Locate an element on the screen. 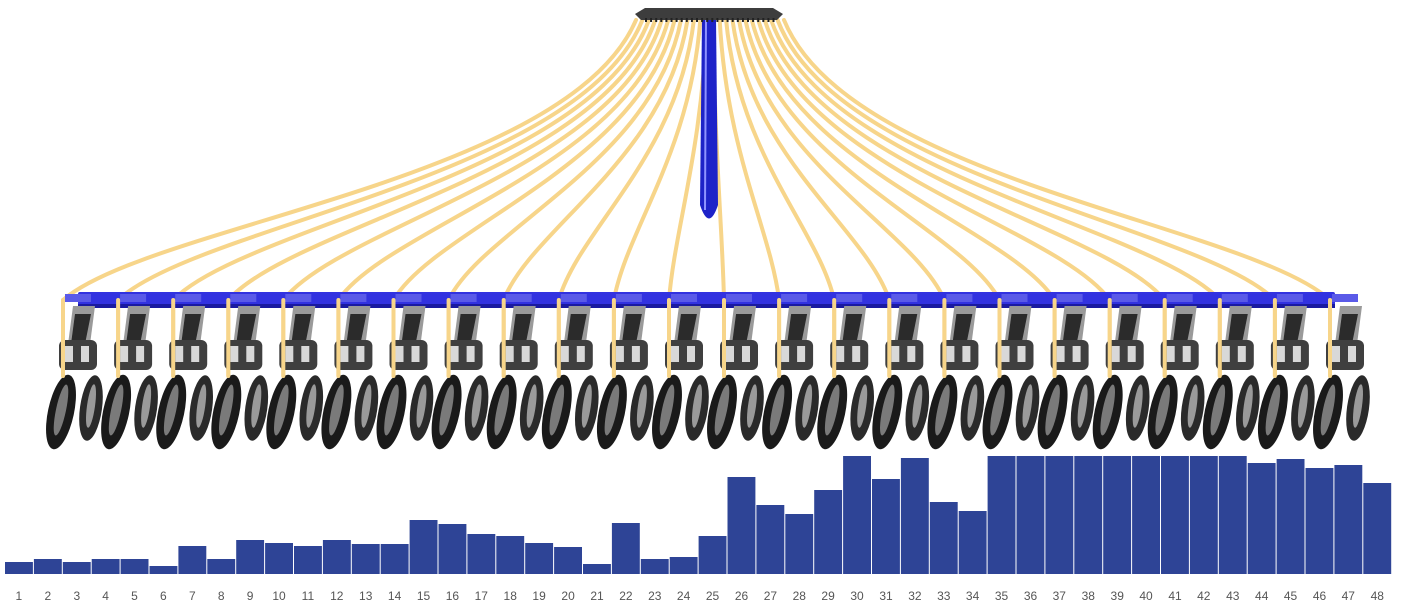 This screenshot has width=1413, height=610. x-tick-label: 30 is located at coordinates (857, 596).